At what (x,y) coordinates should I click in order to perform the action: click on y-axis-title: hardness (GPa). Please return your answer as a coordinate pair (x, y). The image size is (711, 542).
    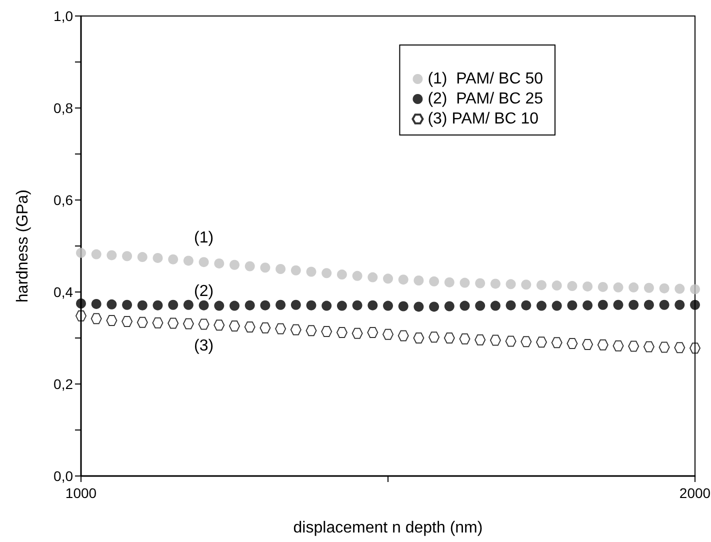
    Looking at the image, I should click on (23, 246).